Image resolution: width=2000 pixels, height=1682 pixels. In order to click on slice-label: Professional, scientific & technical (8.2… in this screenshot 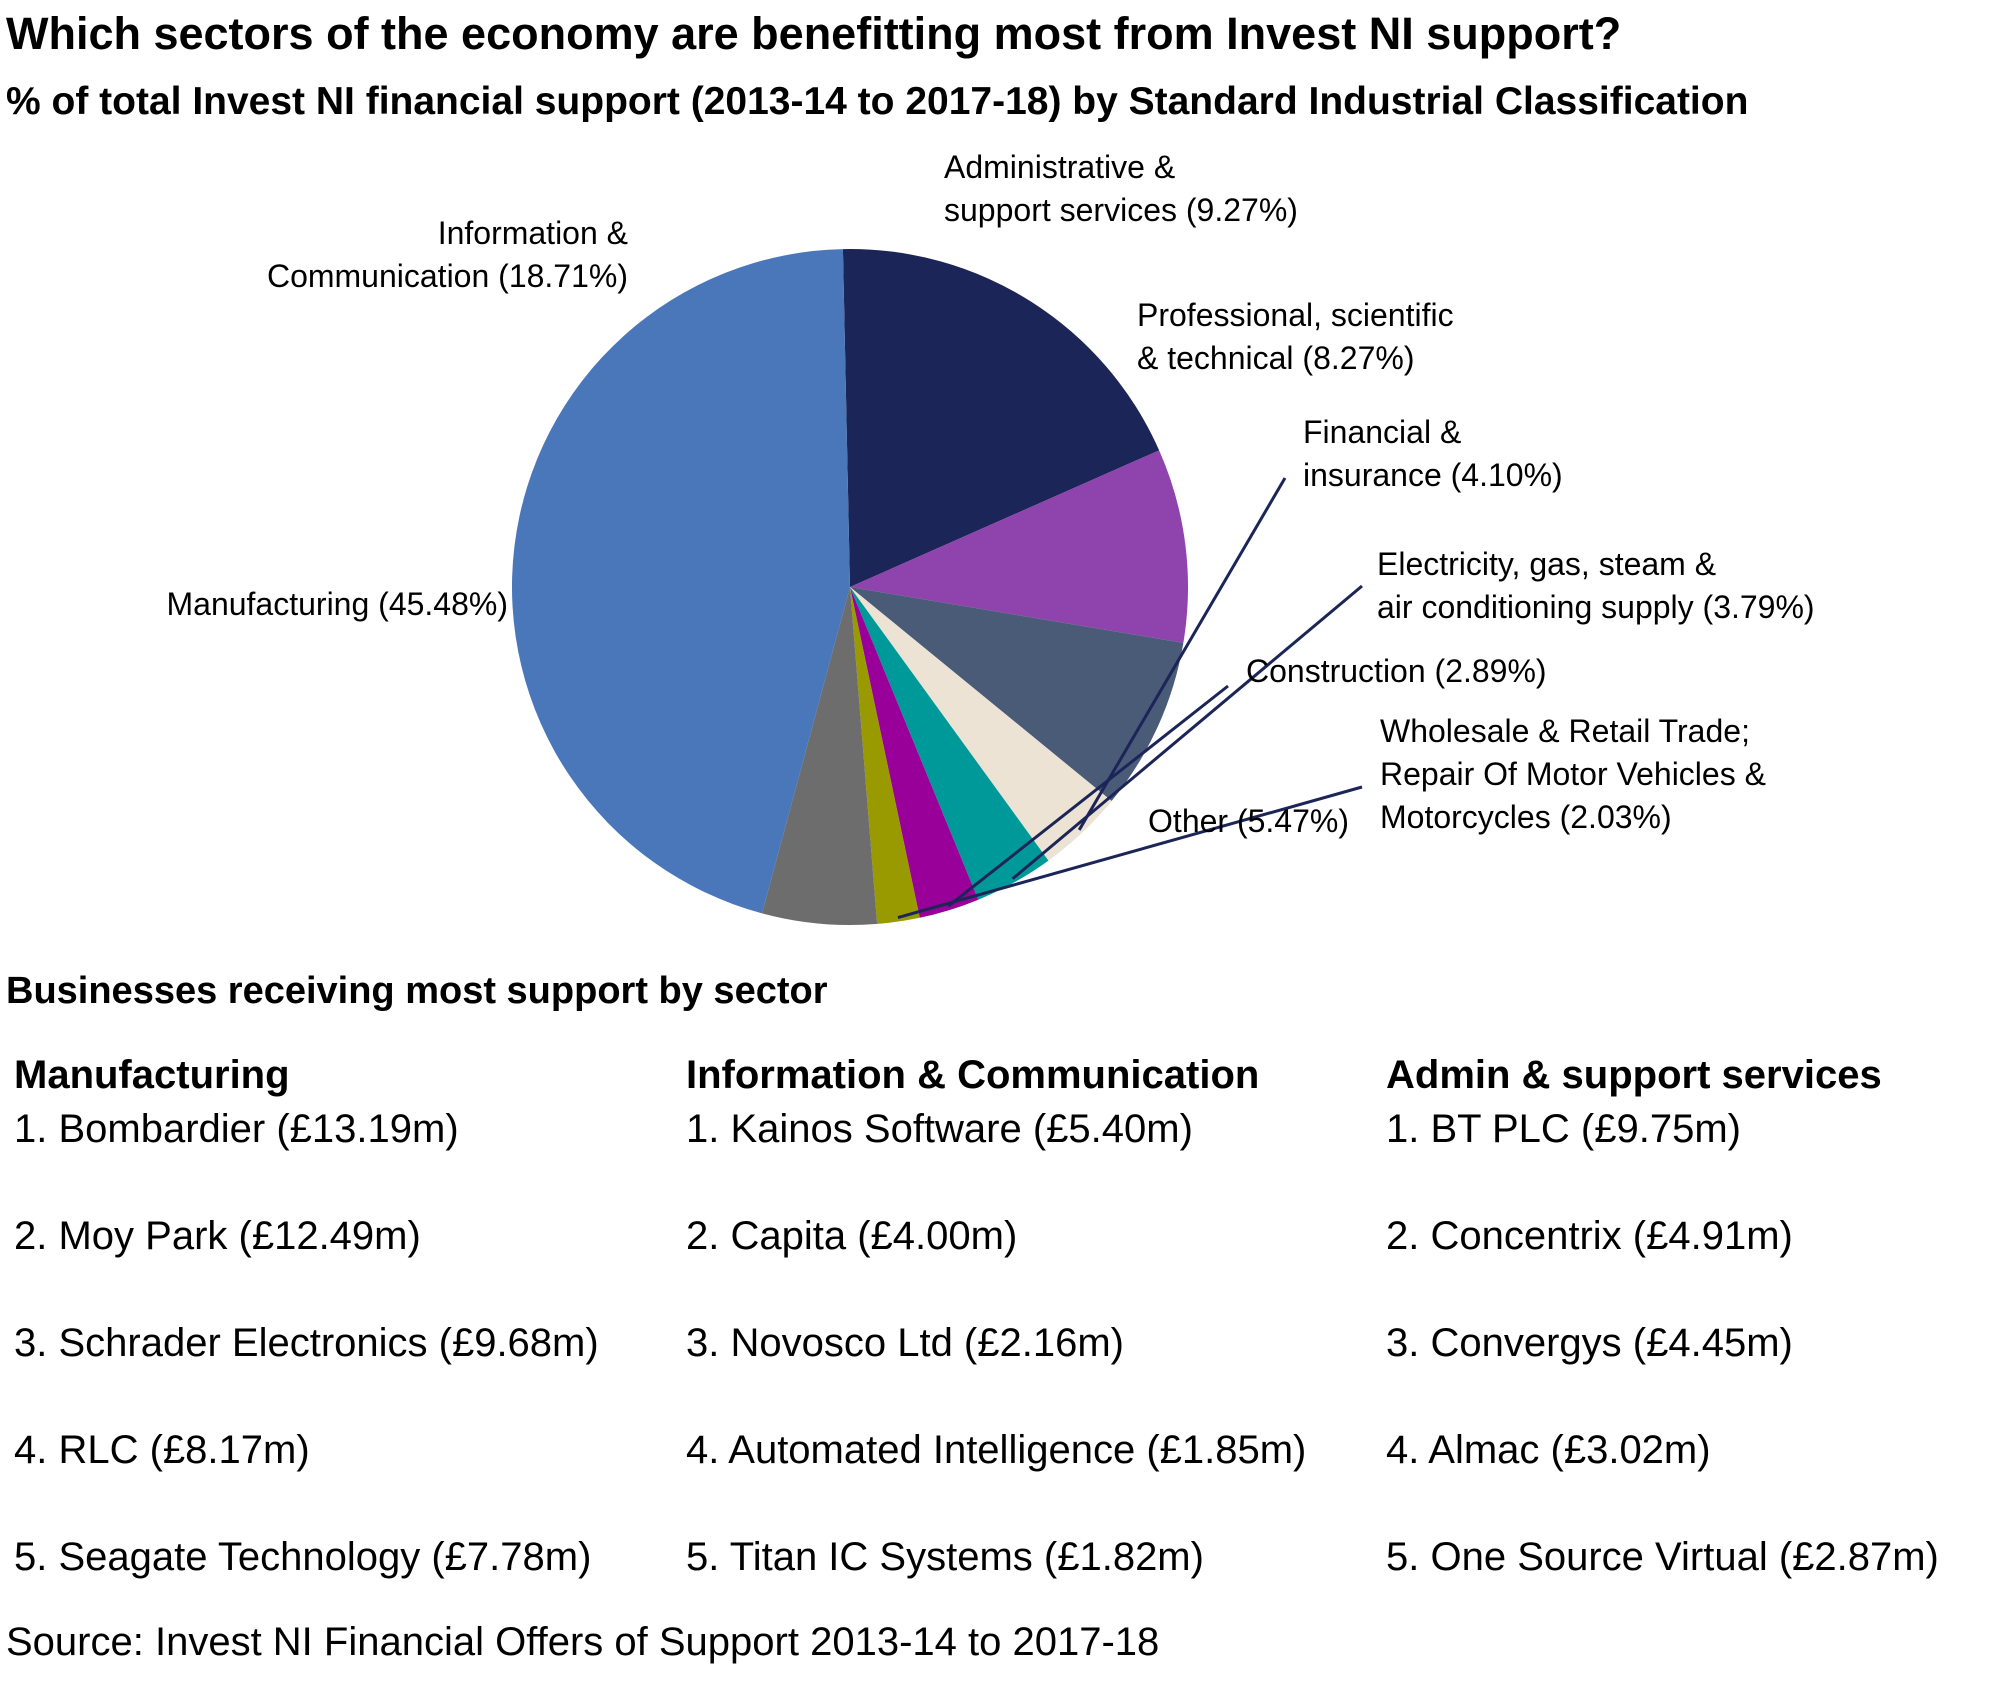, I will do `click(1295, 336)`.